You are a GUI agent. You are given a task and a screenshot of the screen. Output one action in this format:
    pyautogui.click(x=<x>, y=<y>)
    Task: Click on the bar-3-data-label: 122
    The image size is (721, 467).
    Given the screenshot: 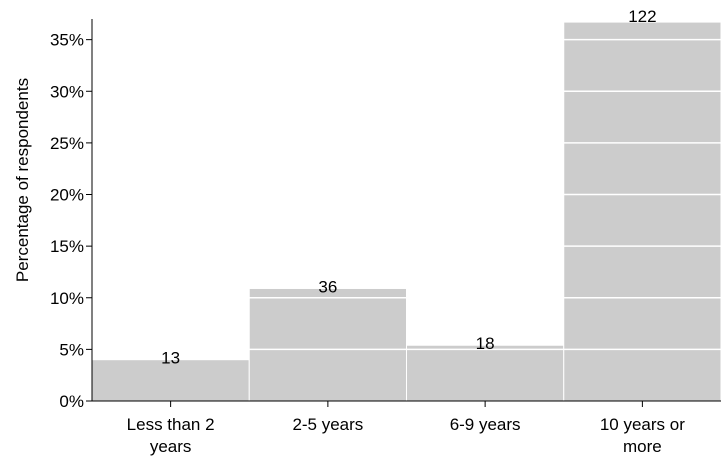 What is the action you would take?
    pyautogui.click(x=642, y=16)
    